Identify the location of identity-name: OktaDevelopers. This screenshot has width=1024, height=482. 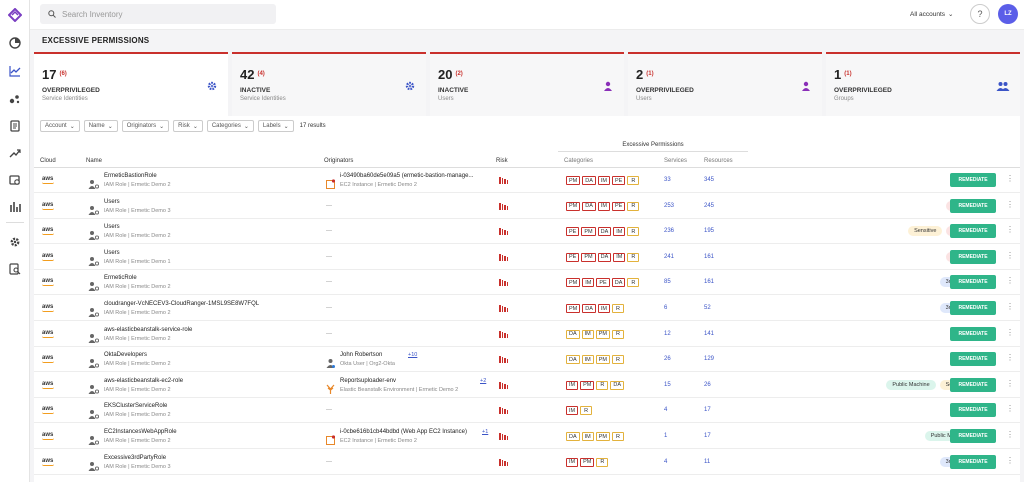
(126, 355).